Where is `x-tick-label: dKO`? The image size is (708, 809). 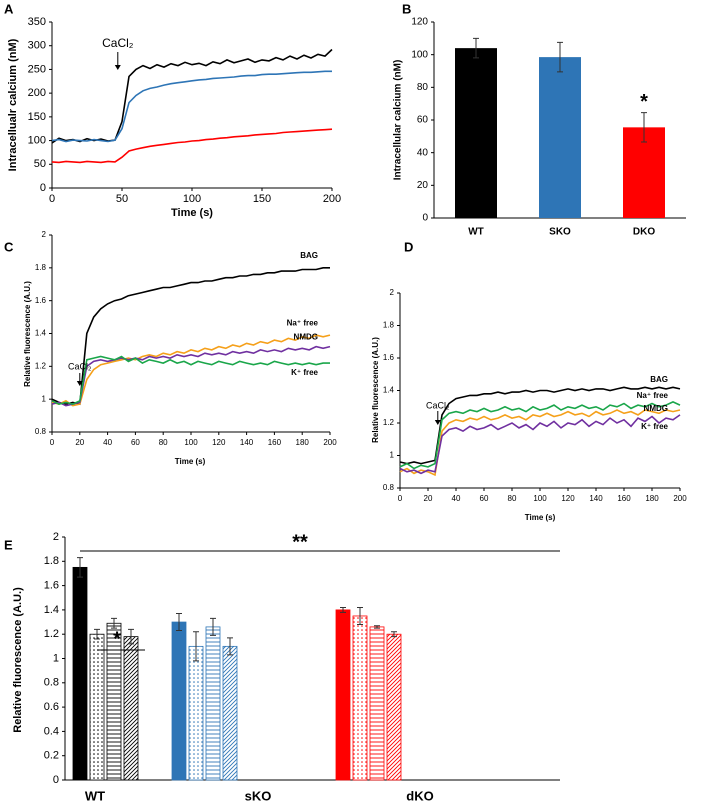 x-tick-label: dKO is located at coordinates (419, 795).